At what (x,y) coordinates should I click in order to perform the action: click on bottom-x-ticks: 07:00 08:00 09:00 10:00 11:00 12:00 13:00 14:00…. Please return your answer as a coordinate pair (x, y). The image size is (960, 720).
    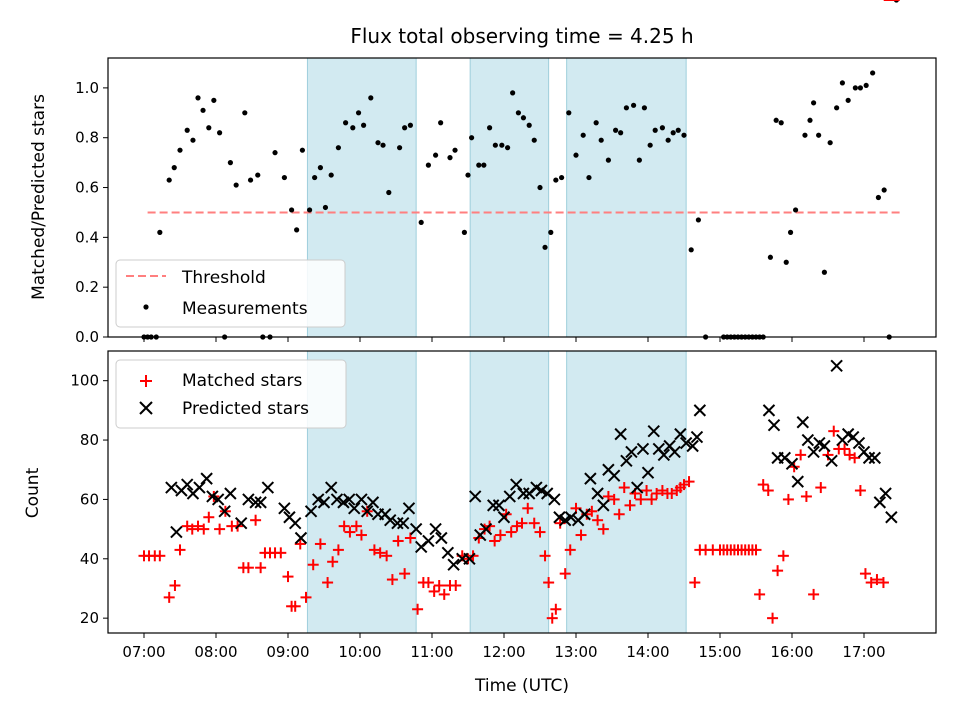
    Looking at the image, I should click on (504, 647).